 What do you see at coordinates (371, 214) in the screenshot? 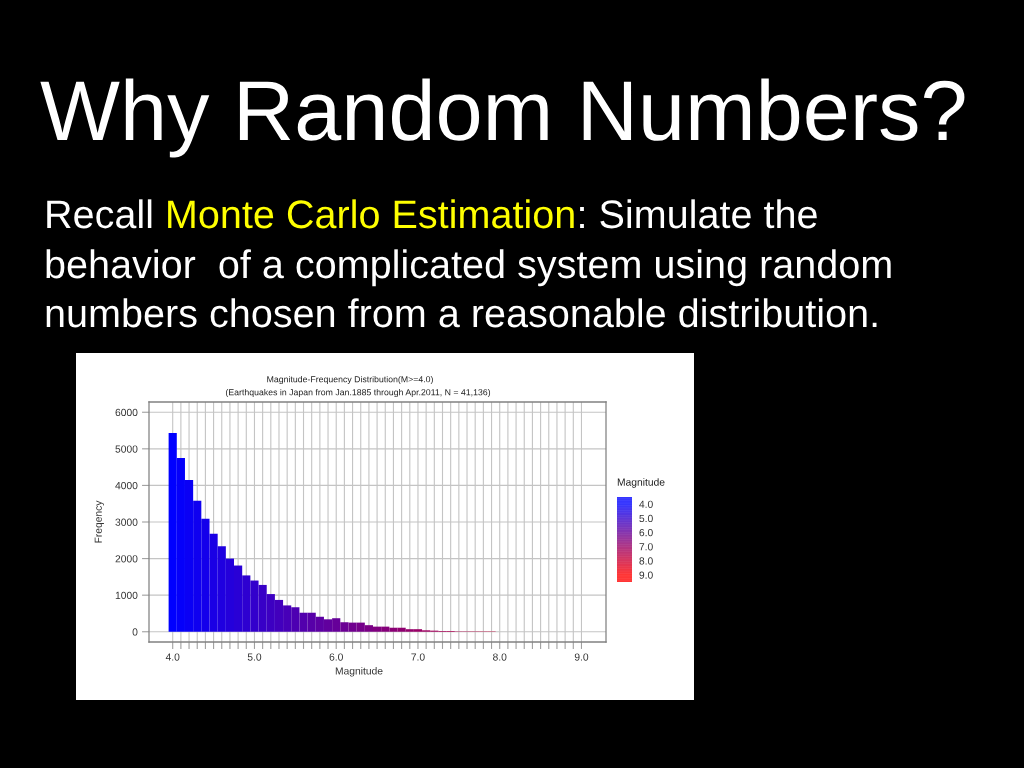
I see `text: Monte Carlo Estimation` at bounding box center [371, 214].